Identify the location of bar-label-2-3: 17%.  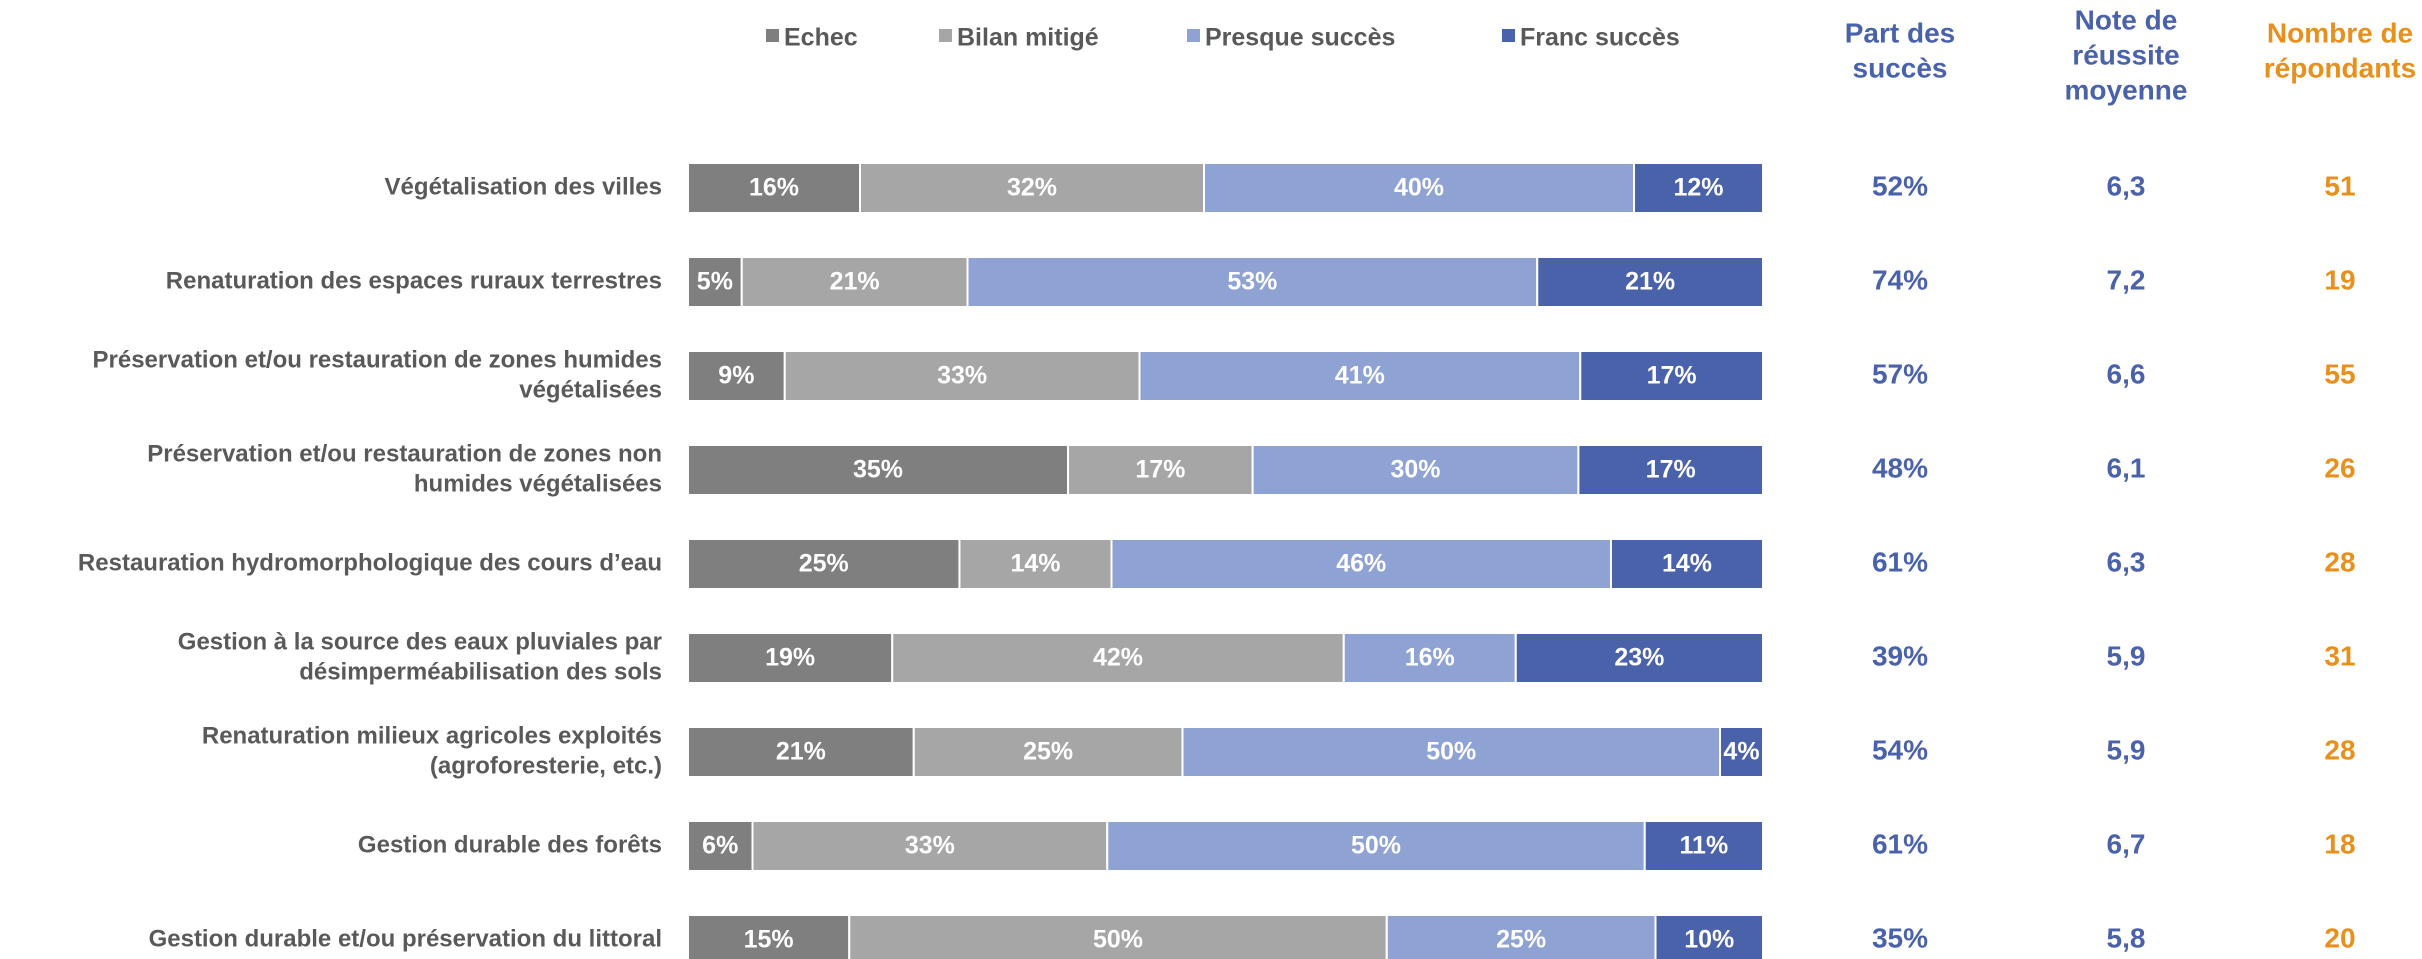
(1672, 376).